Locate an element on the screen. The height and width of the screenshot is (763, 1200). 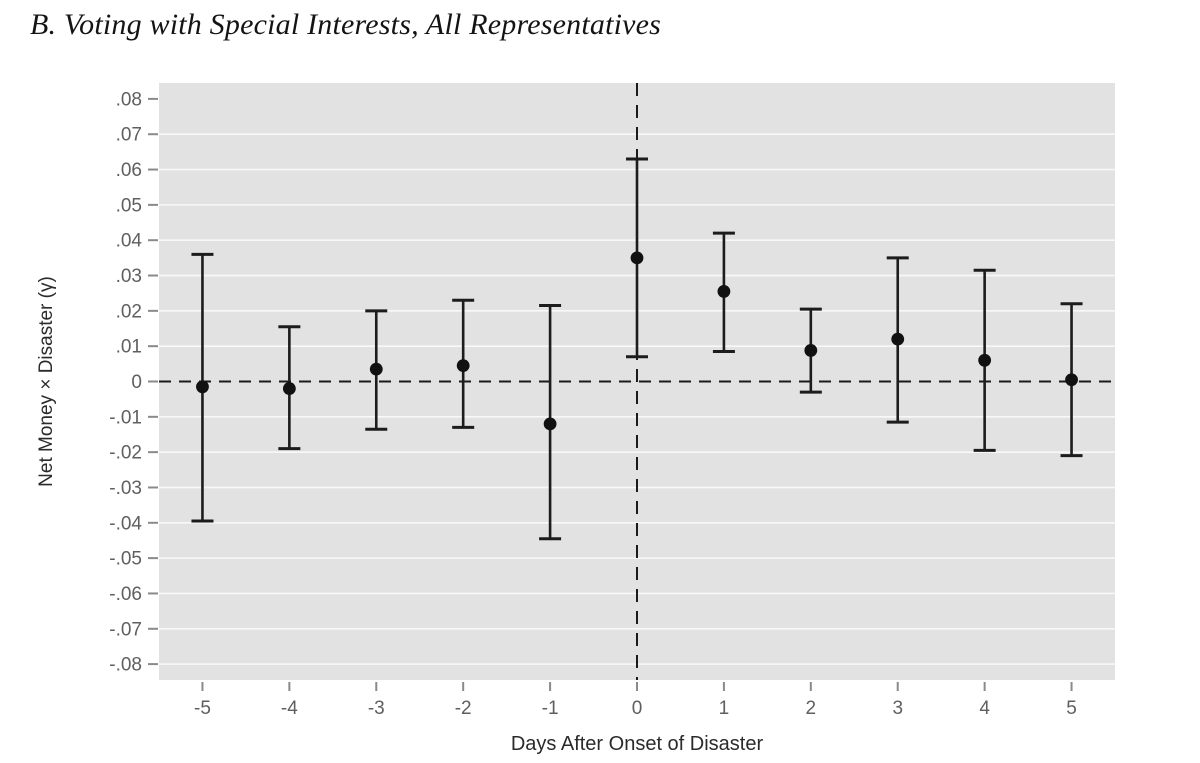
x-tick-label: 0 is located at coordinates (637, 708).